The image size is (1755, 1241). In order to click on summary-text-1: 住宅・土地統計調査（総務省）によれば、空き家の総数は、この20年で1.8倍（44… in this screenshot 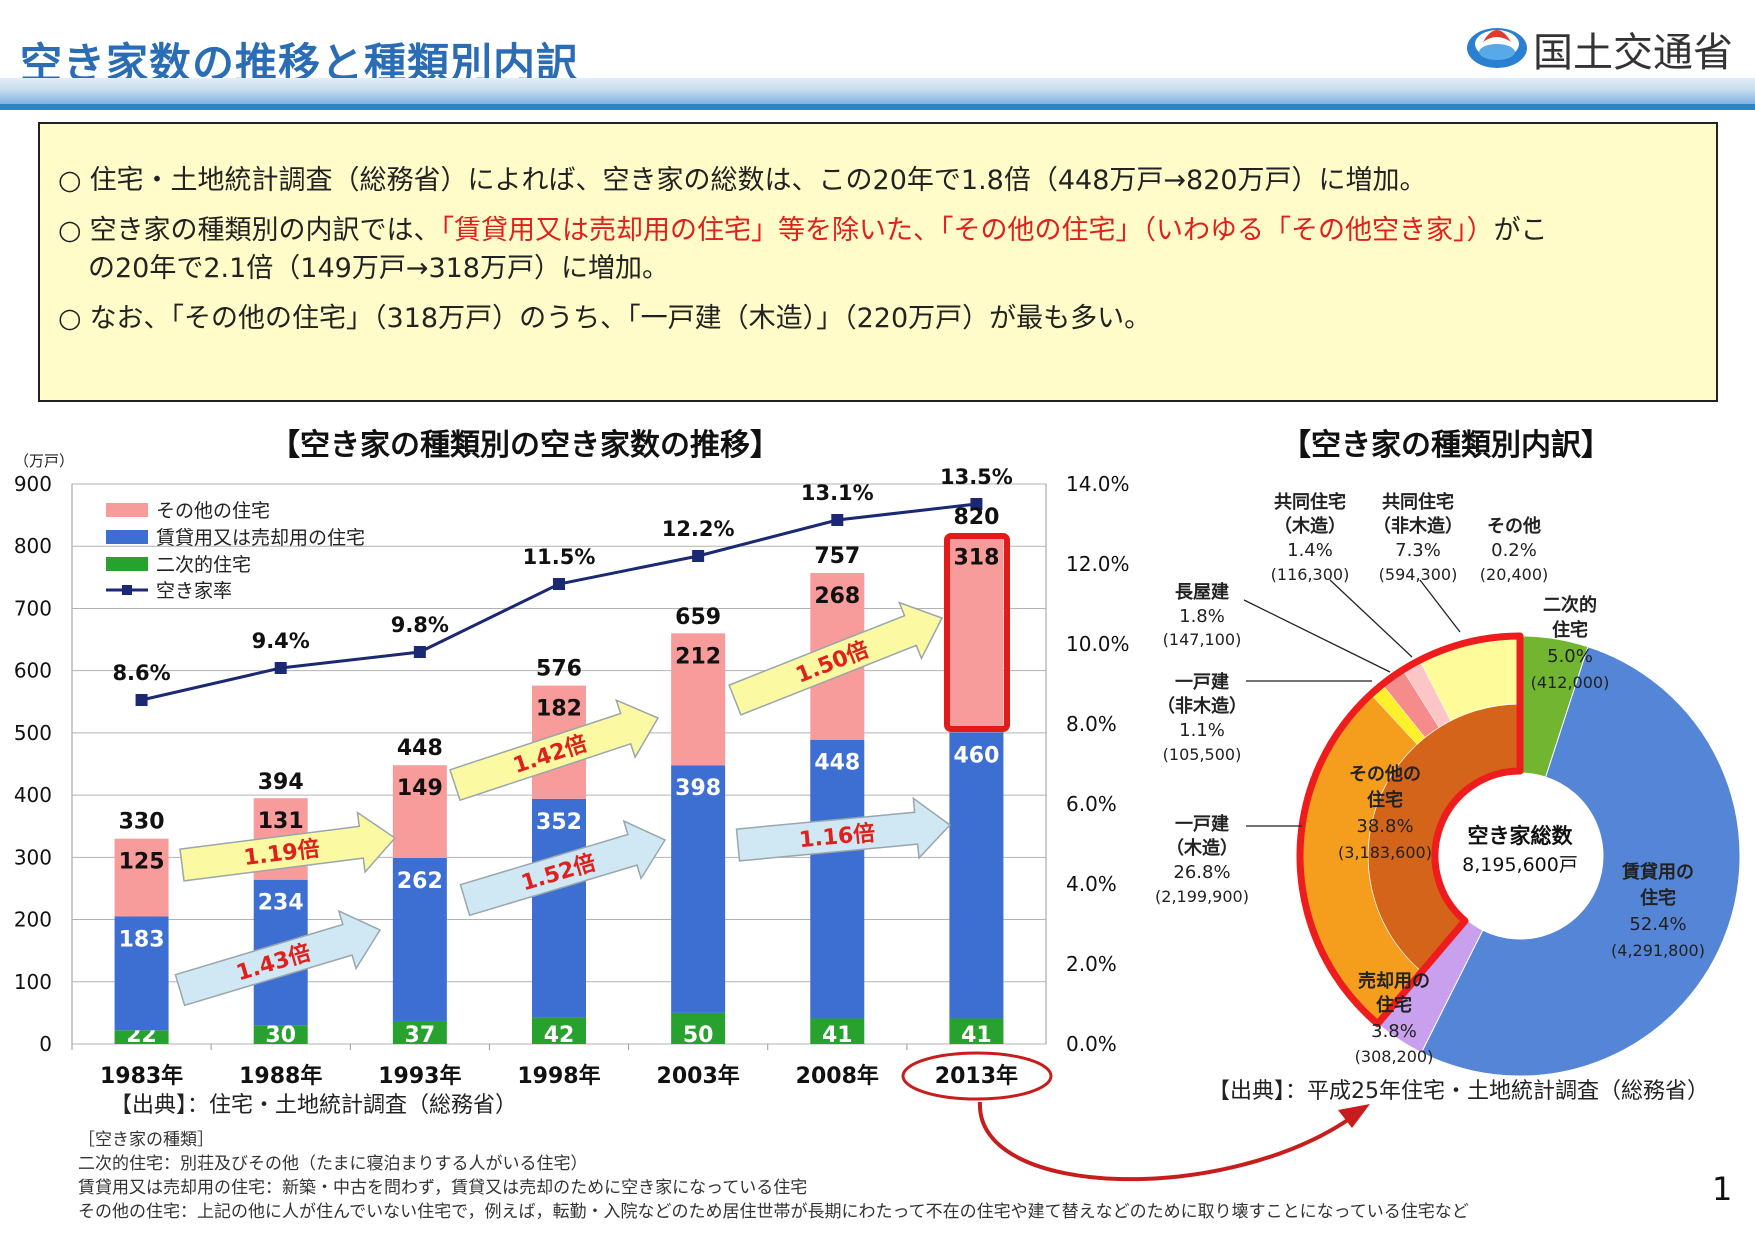, I will do `click(758, 180)`.